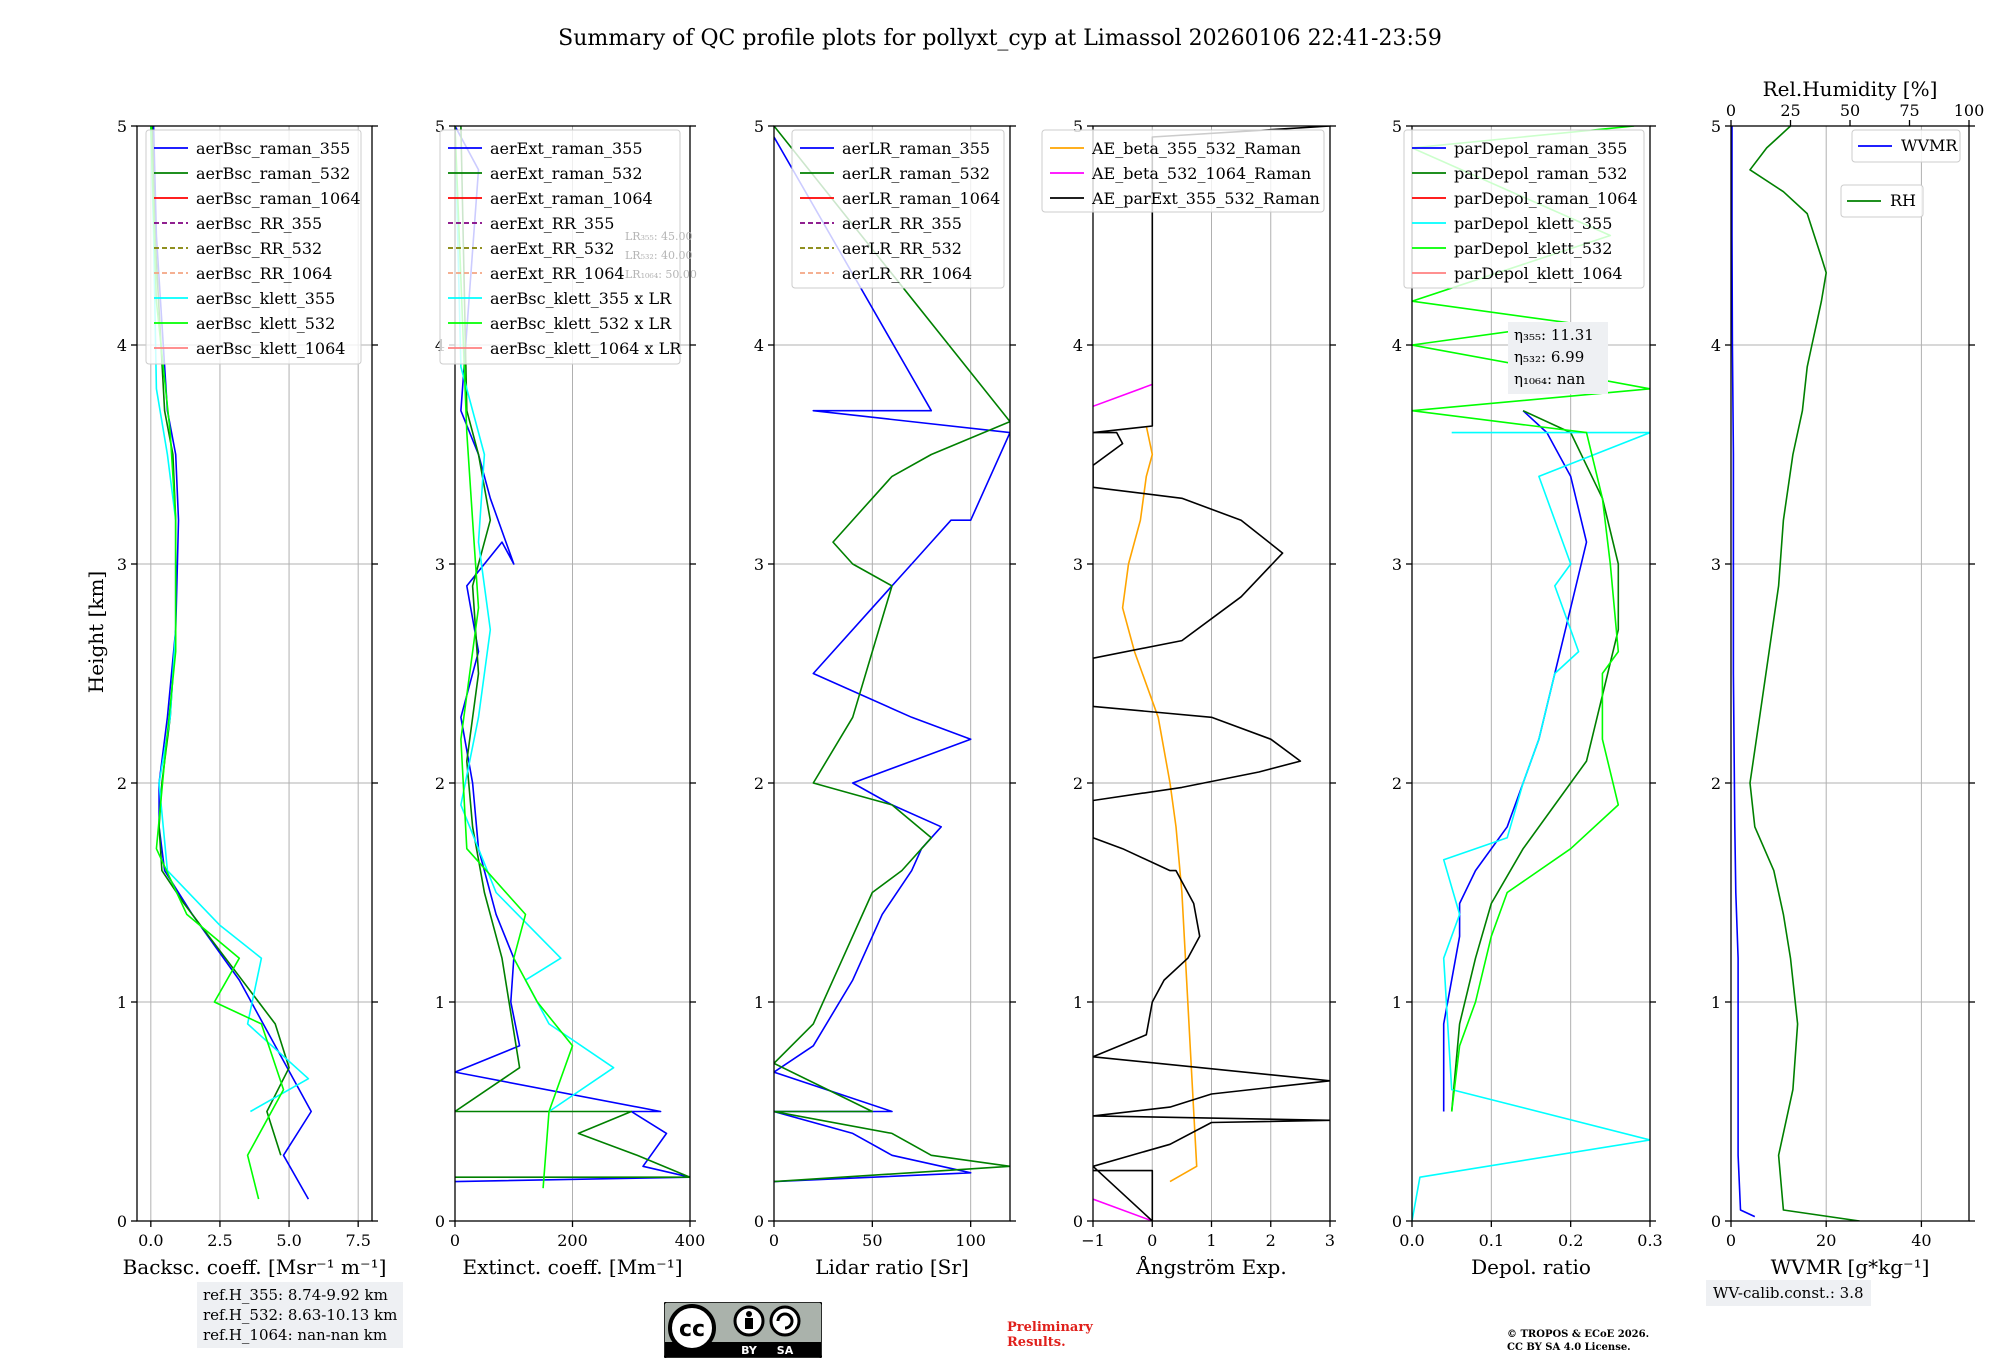 The width and height of the screenshot is (2000, 1360). What do you see at coordinates (1790, 110) in the screenshot?
I see `top-x-tick-label: 25` at bounding box center [1790, 110].